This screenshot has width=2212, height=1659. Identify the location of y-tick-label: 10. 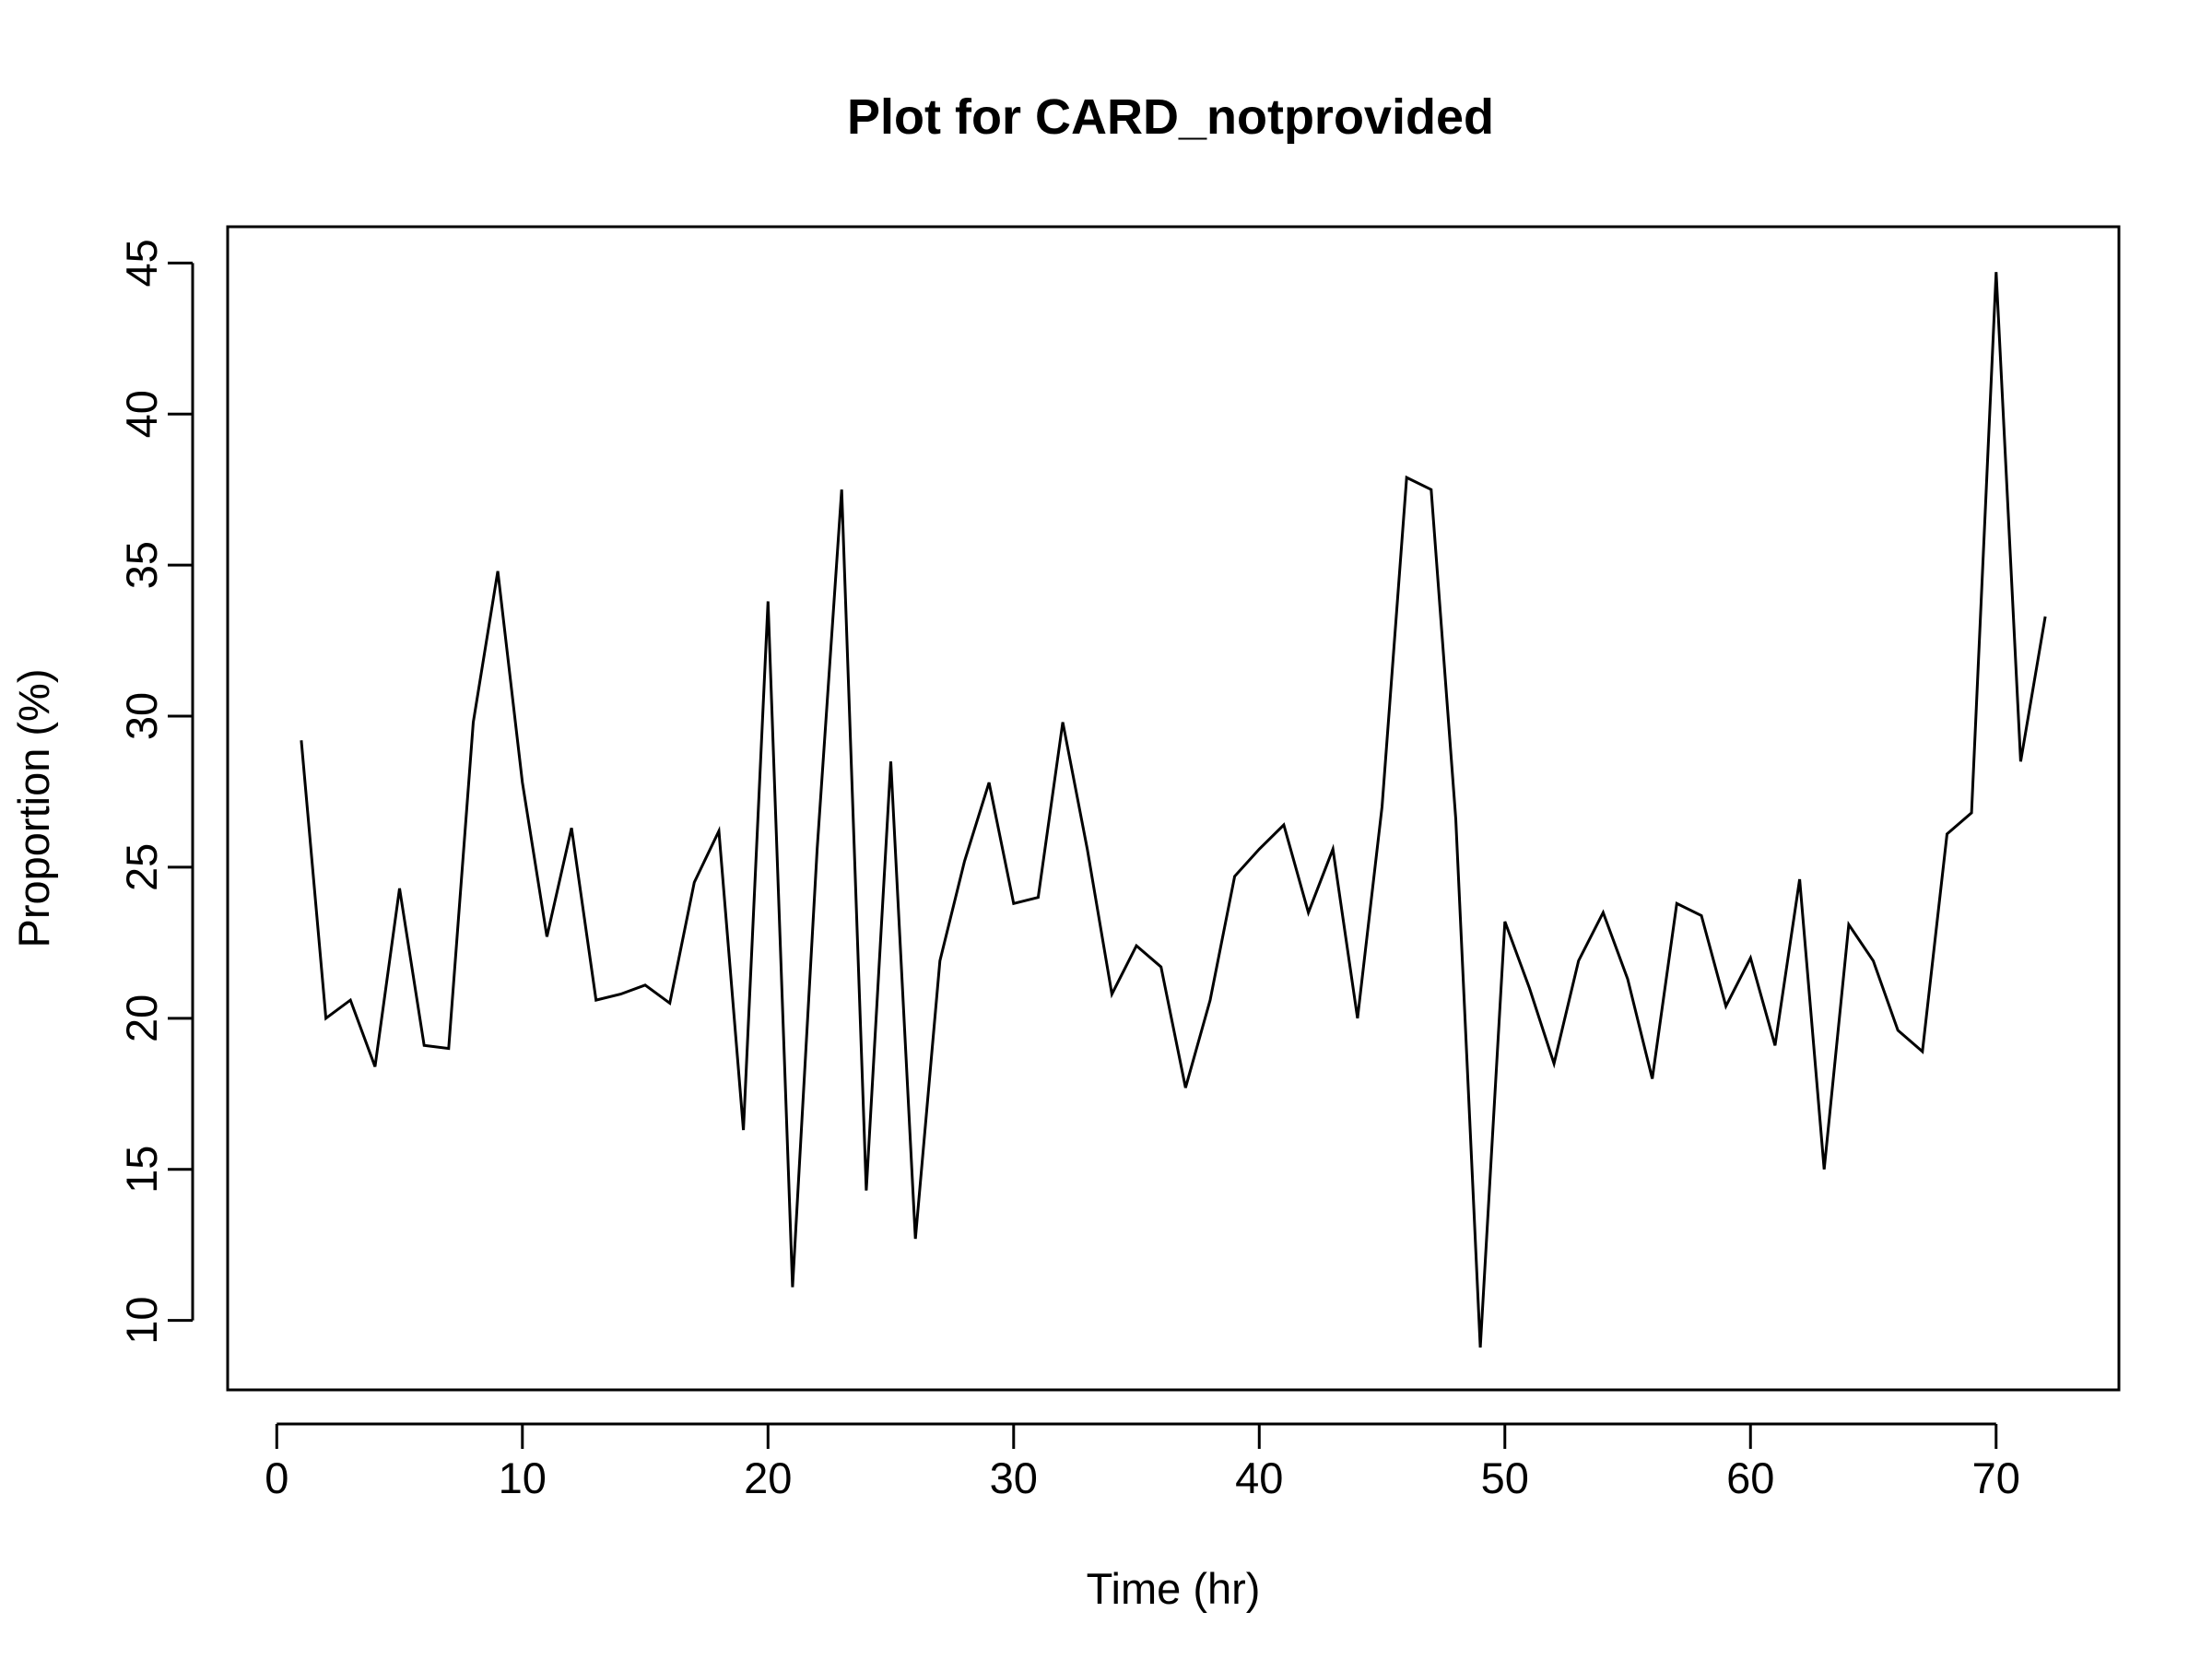
(141, 1320).